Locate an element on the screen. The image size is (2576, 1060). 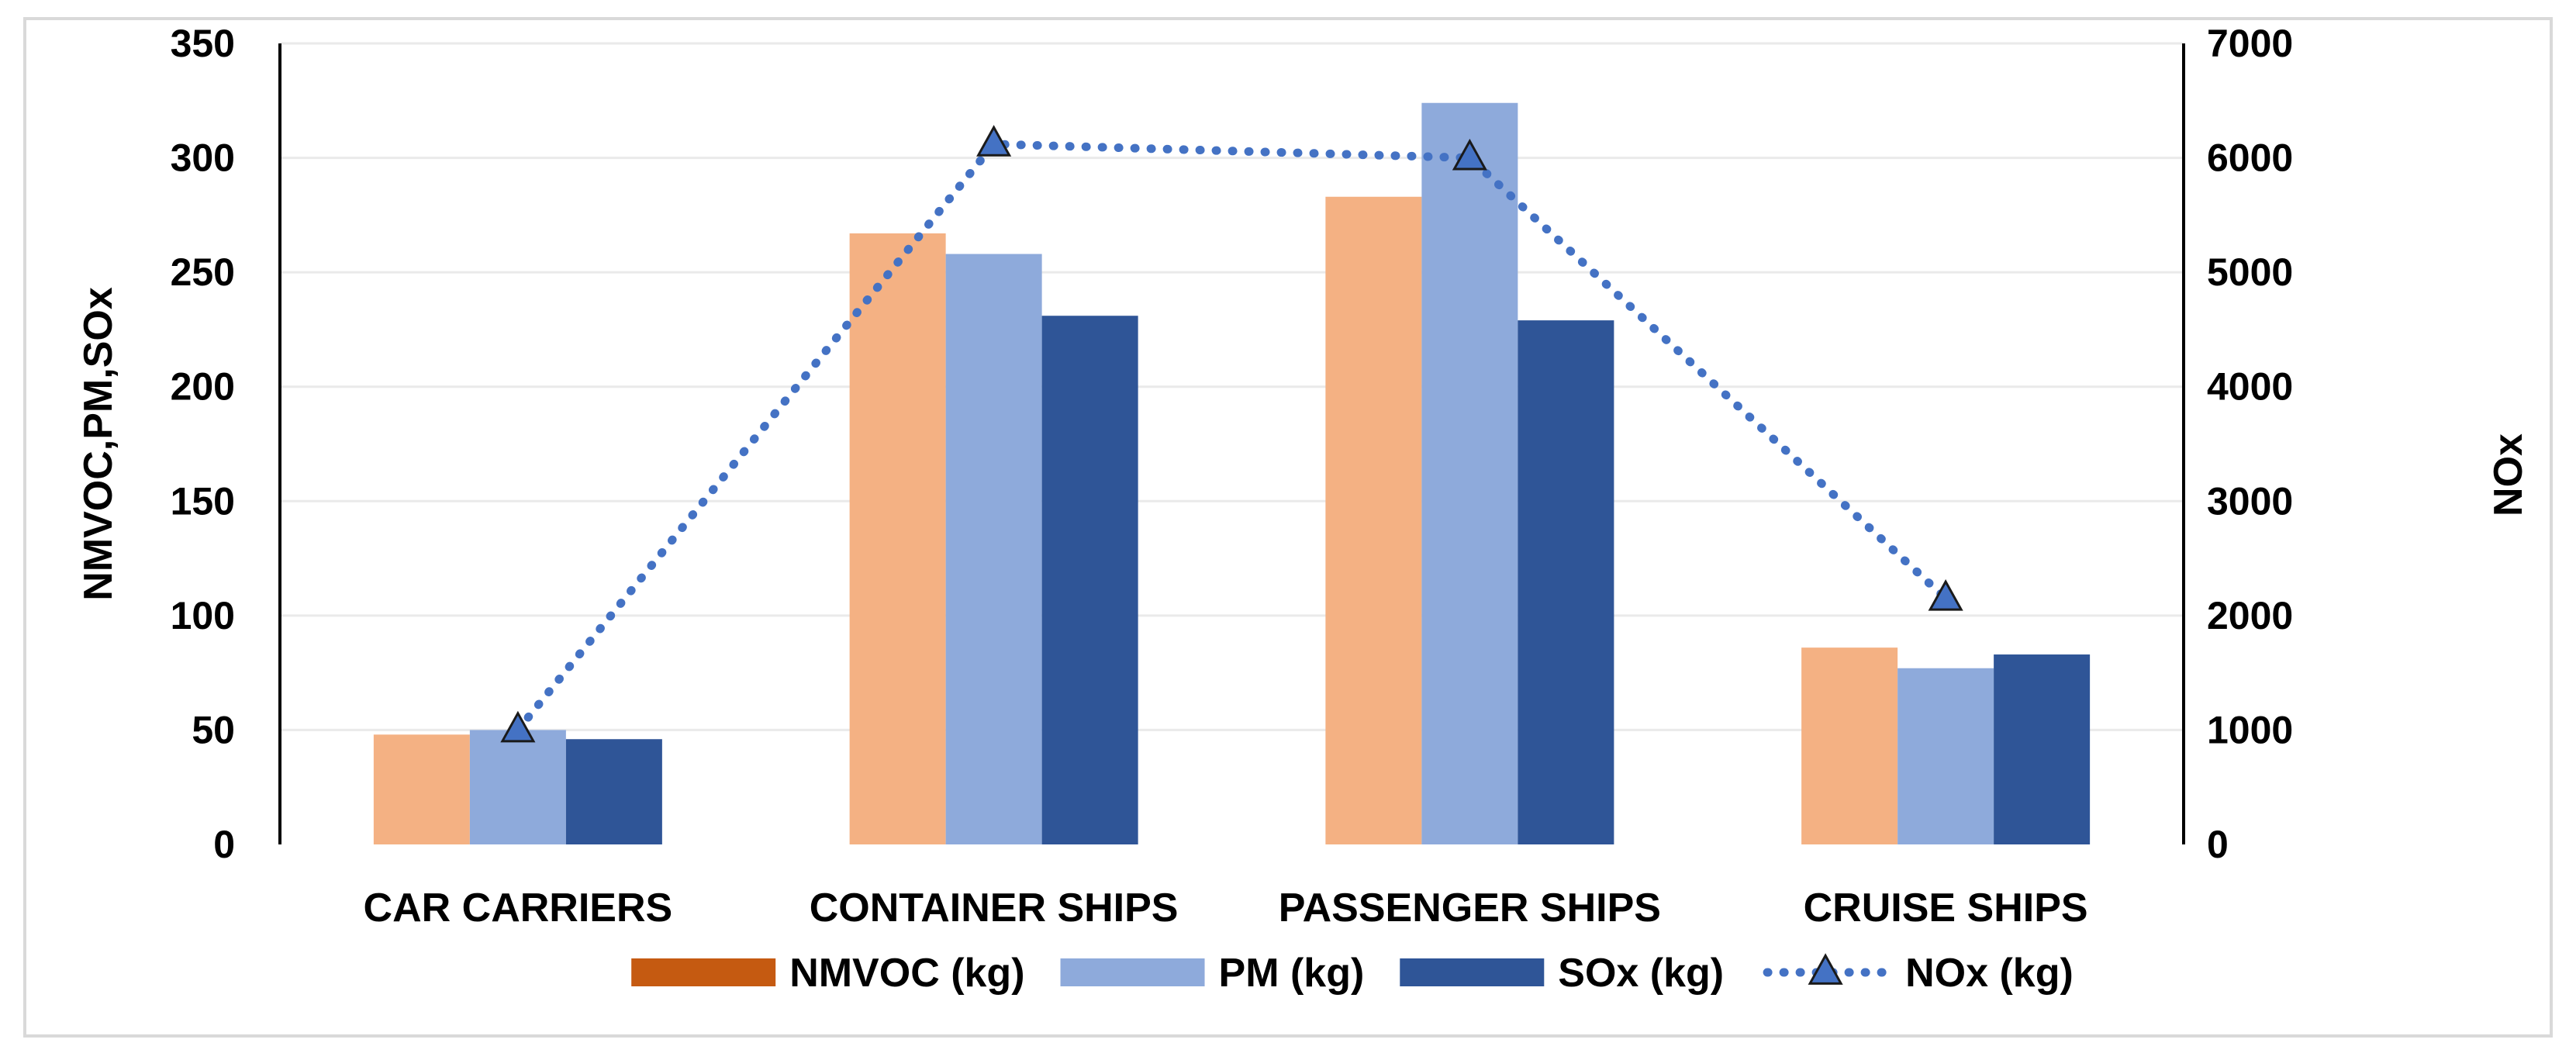
right-axis-title: NOx is located at coordinates (2508, 474).